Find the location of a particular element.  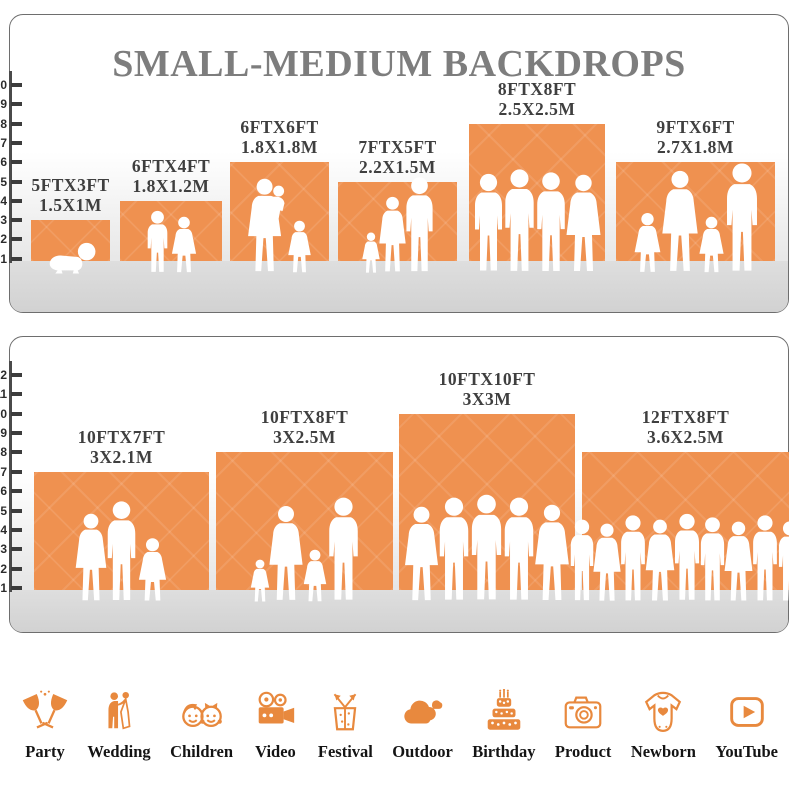

size-feet: 6FTX6FT is located at coordinates (279, 127).